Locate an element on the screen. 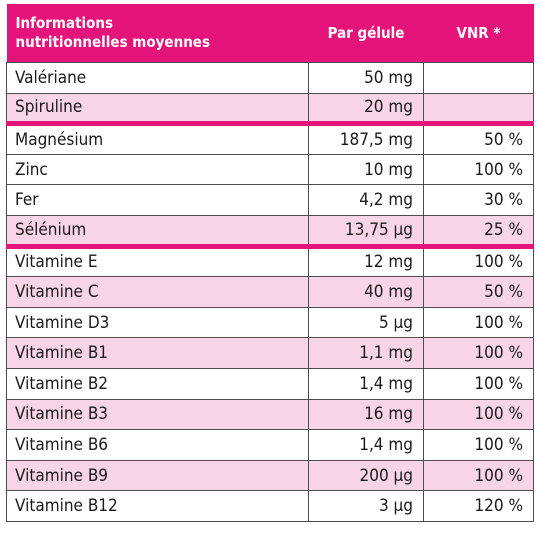 The width and height of the screenshot is (540, 540). table-row: Zinc 10 mg 100 % is located at coordinates (270, 169).